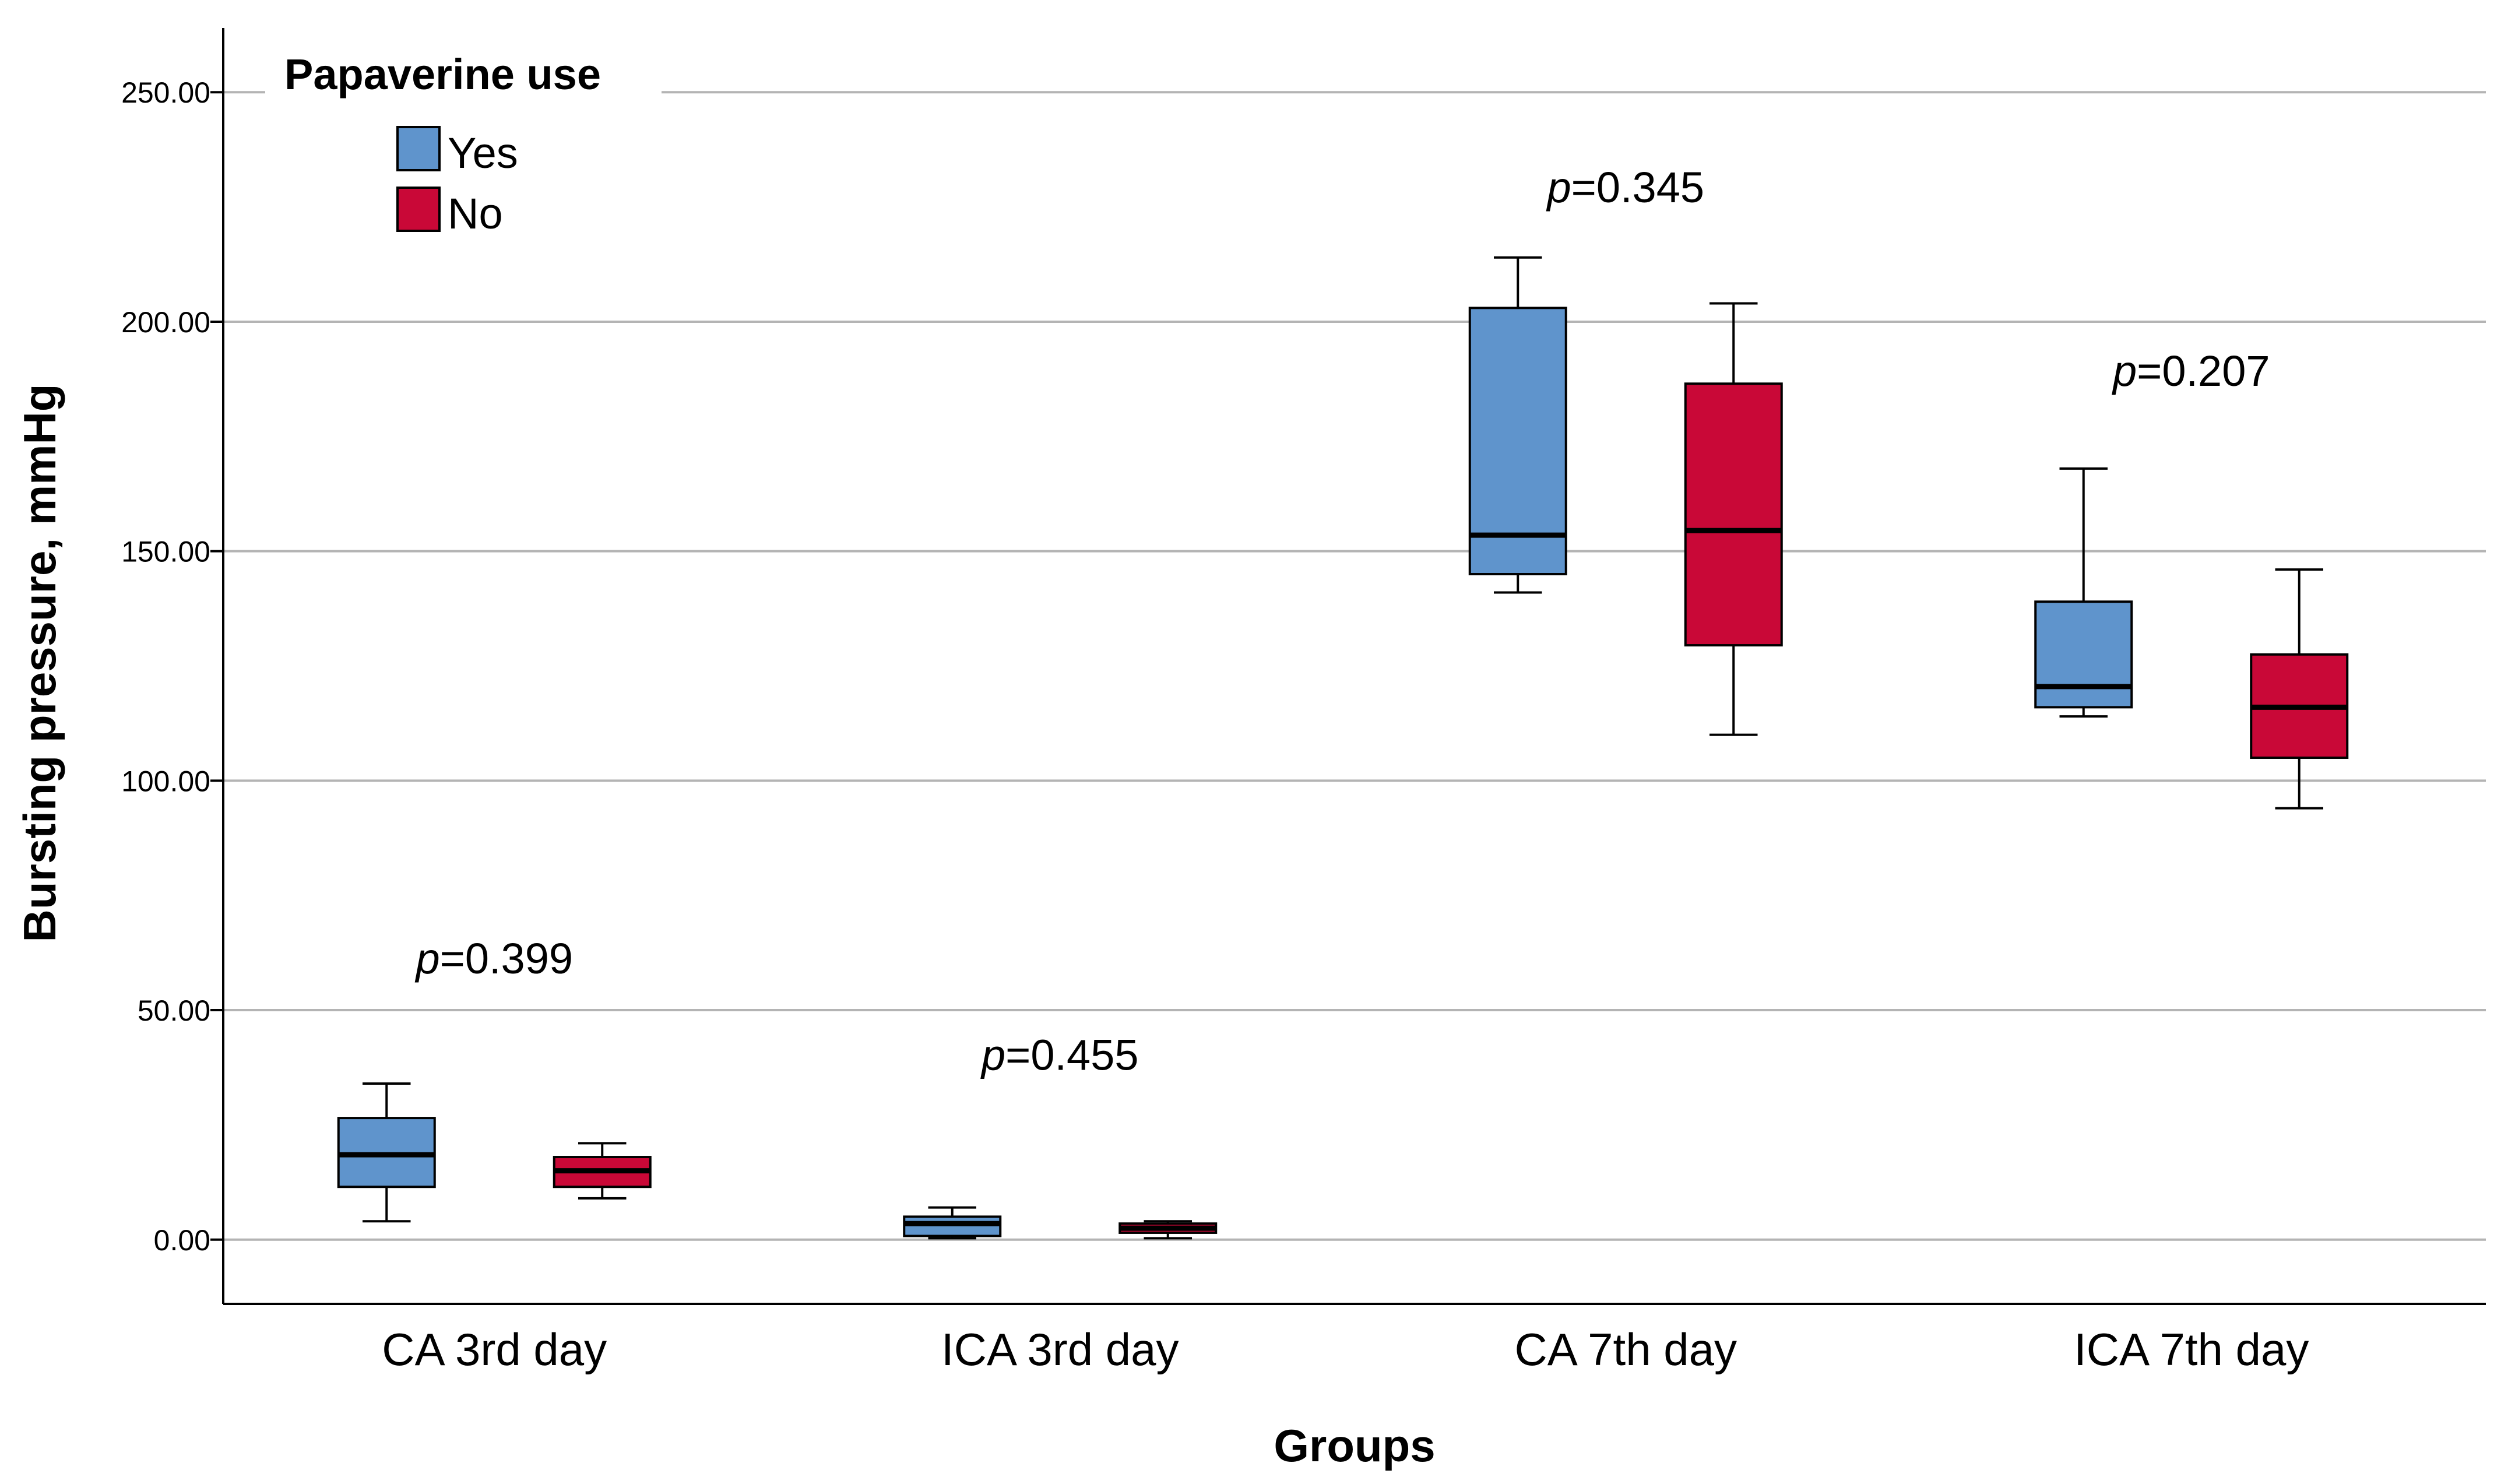  I want to click on y-tick-label: 50.00, so click(174, 1011).